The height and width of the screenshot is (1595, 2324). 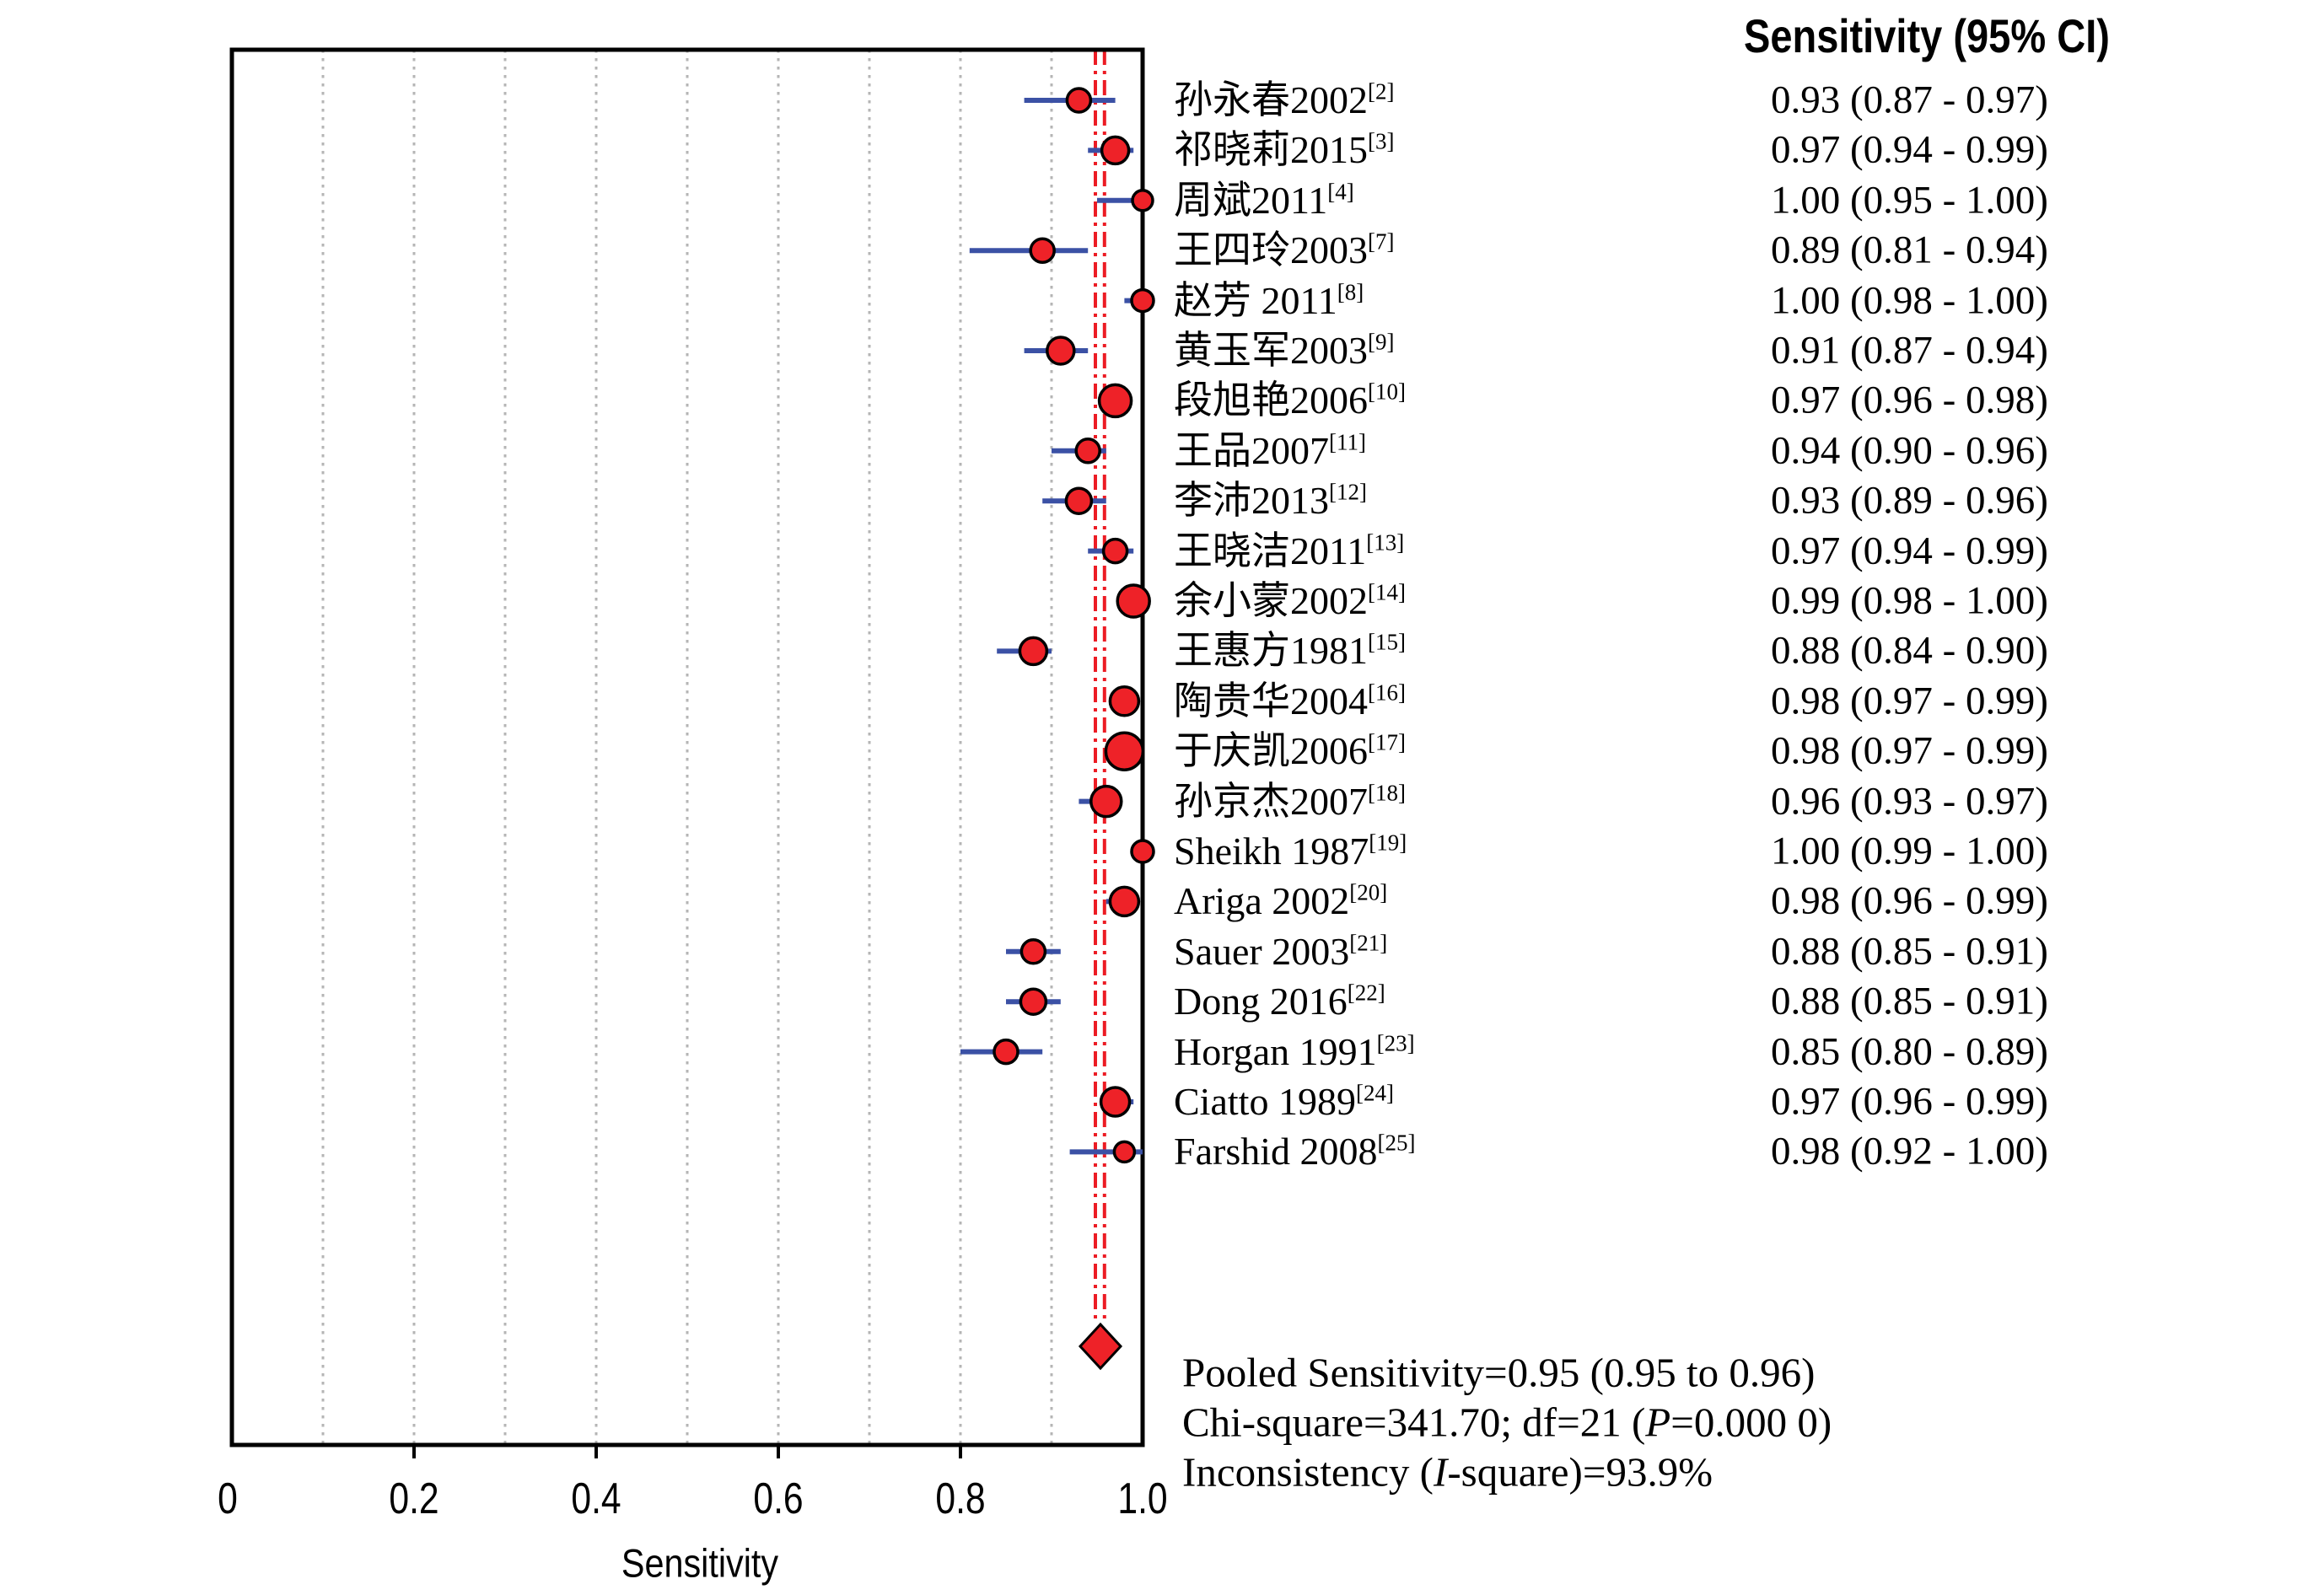 I want to click on study-label: 李沛2013[12], so click(x=1270, y=500).